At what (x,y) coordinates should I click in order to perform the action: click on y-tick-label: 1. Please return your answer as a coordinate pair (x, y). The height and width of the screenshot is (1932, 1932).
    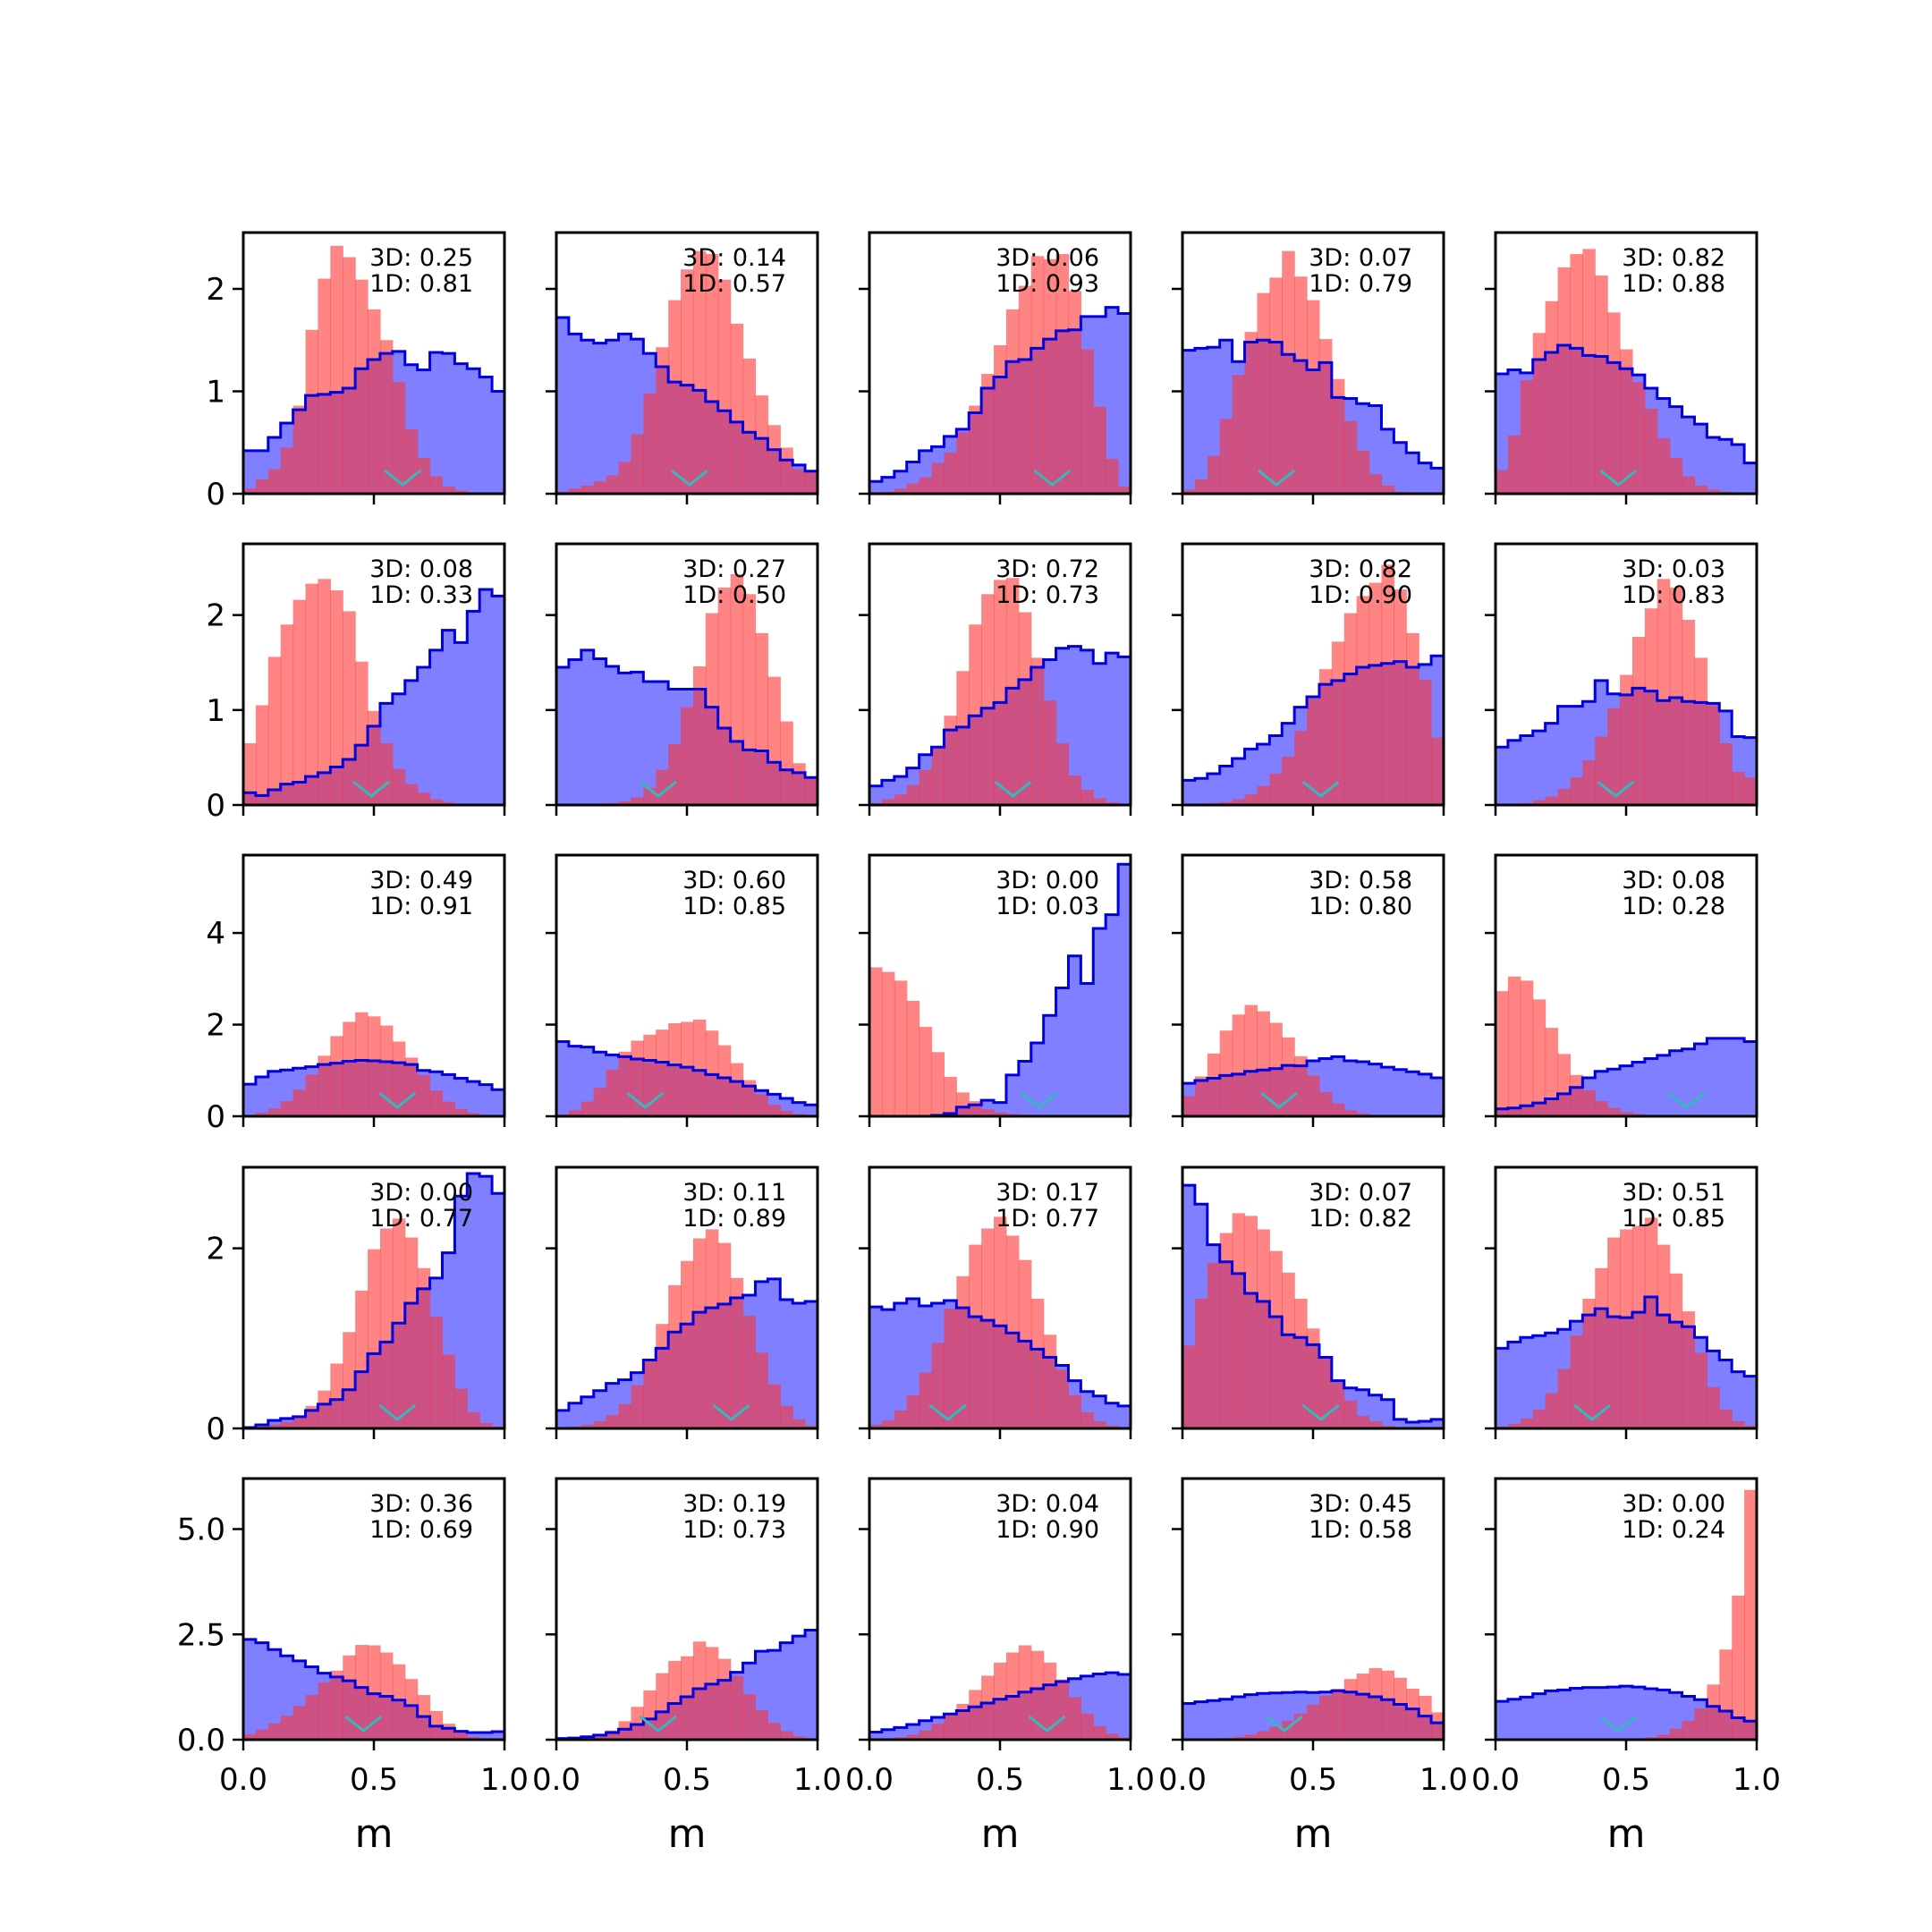
    Looking at the image, I should click on (215, 392).